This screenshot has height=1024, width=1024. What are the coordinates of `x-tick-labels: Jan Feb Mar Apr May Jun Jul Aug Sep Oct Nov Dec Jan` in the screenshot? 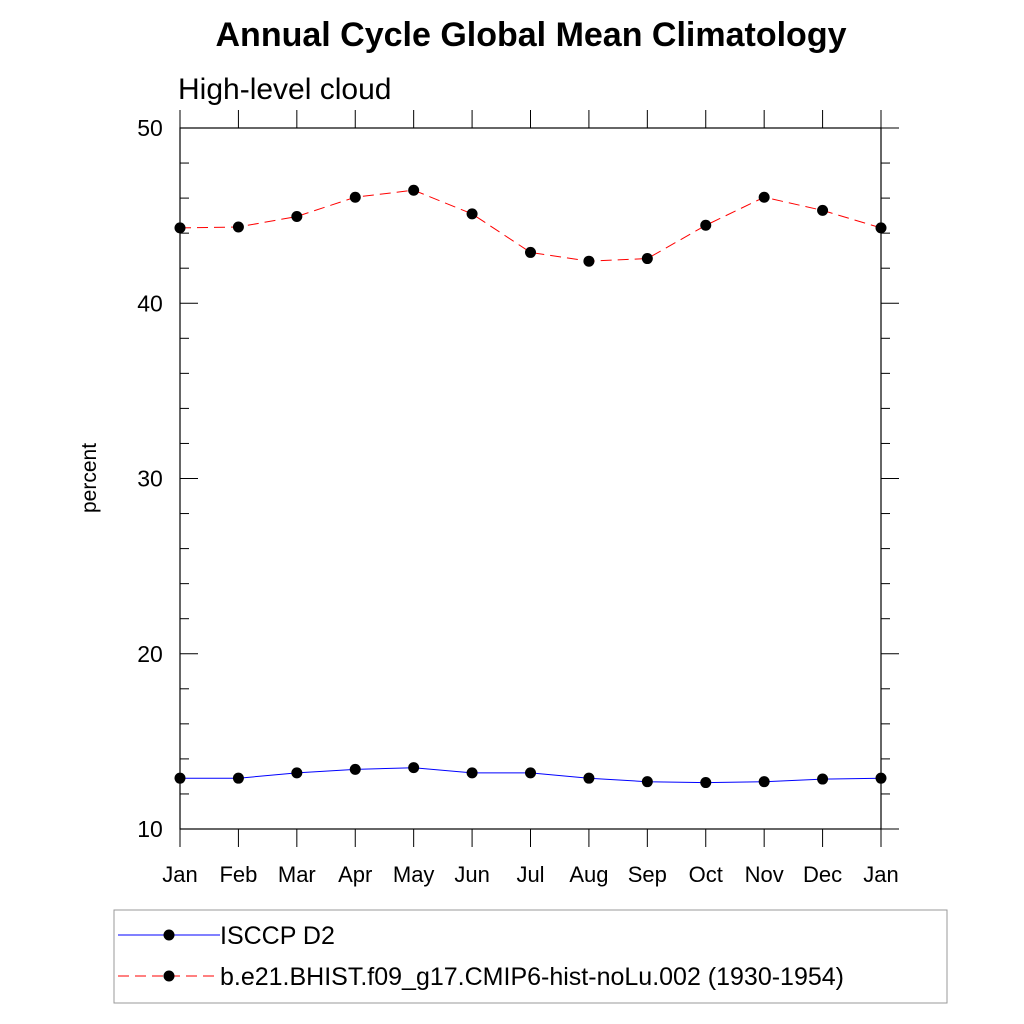 It's located at (530, 874).